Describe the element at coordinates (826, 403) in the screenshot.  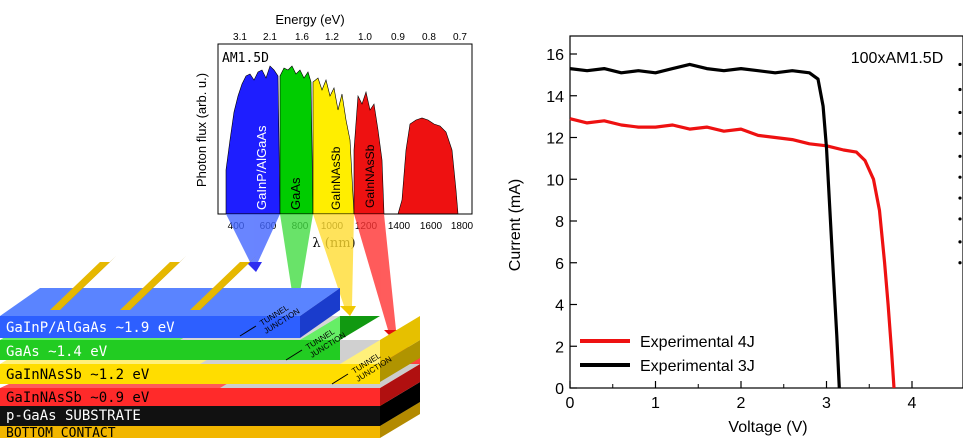
I see `x-tick-label: 3` at that location.